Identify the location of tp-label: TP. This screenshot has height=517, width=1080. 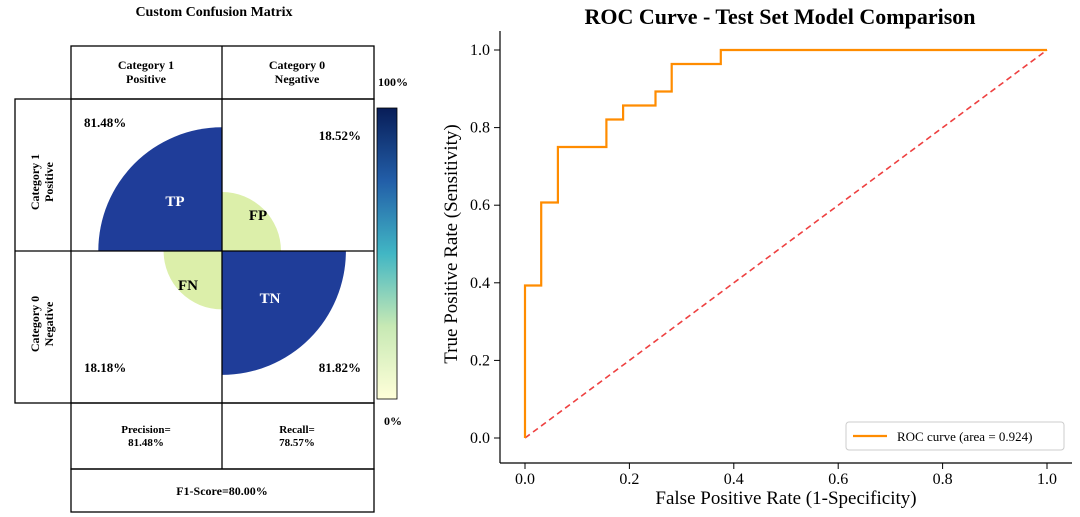
(174, 202).